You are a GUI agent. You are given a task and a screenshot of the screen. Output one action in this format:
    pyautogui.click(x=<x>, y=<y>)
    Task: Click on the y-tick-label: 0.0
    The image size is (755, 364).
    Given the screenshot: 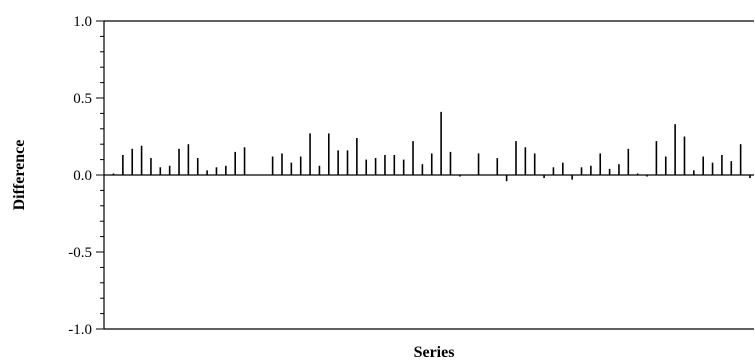 What is the action you would take?
    pyautogui.click(x=82, y=176)
    